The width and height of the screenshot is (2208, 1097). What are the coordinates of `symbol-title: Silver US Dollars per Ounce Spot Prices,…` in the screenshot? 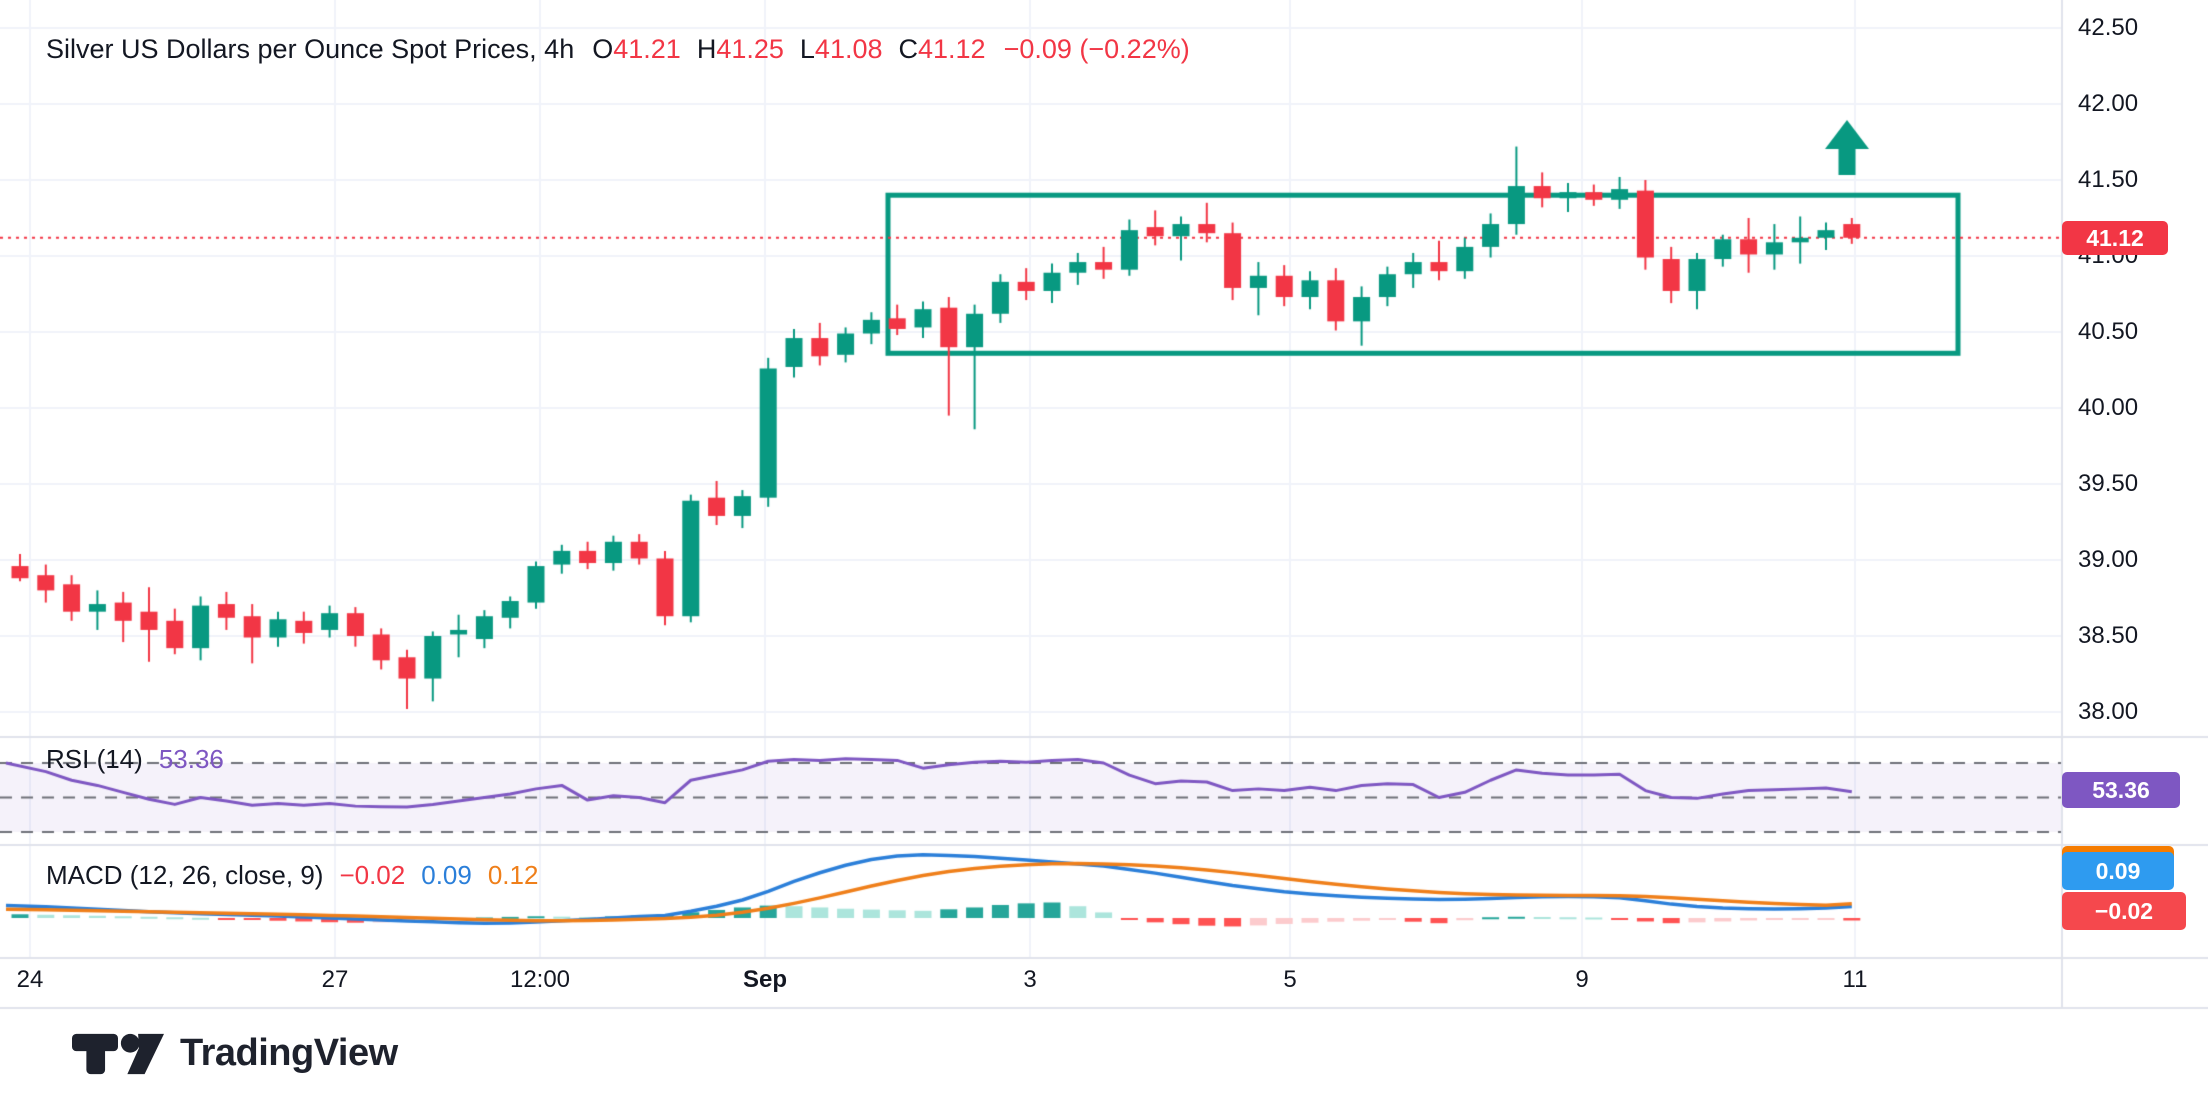 It's located at (310, 49).